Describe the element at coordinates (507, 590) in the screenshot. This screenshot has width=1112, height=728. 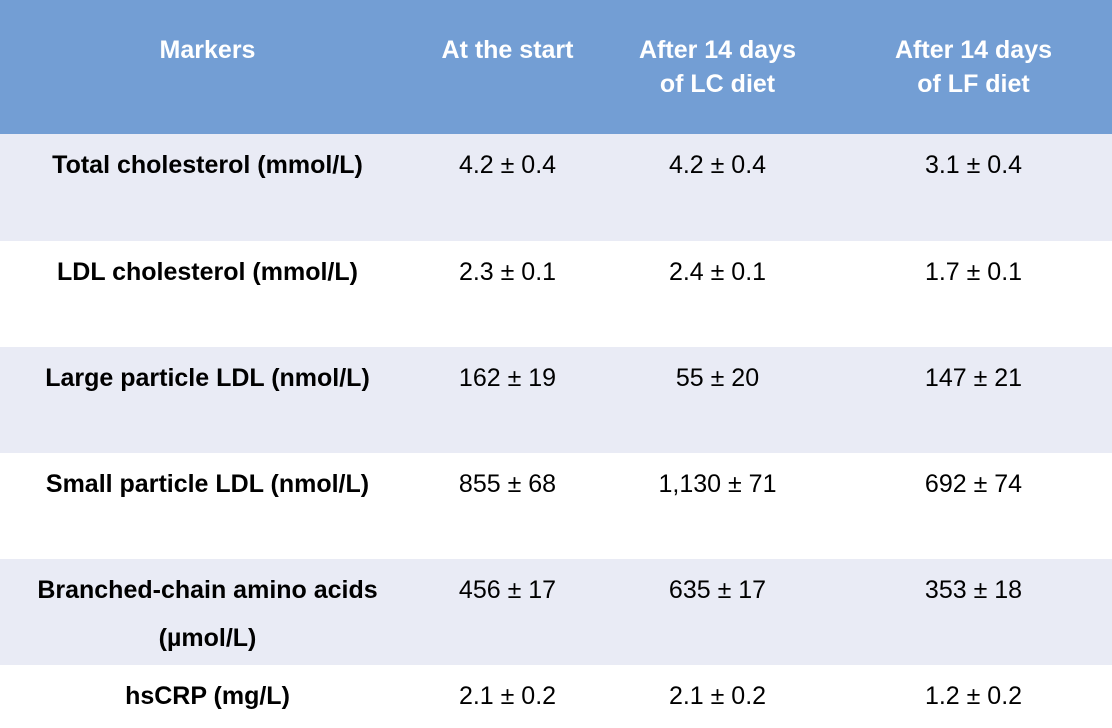
I see `value-at-start: 456 ± 17` at that location.